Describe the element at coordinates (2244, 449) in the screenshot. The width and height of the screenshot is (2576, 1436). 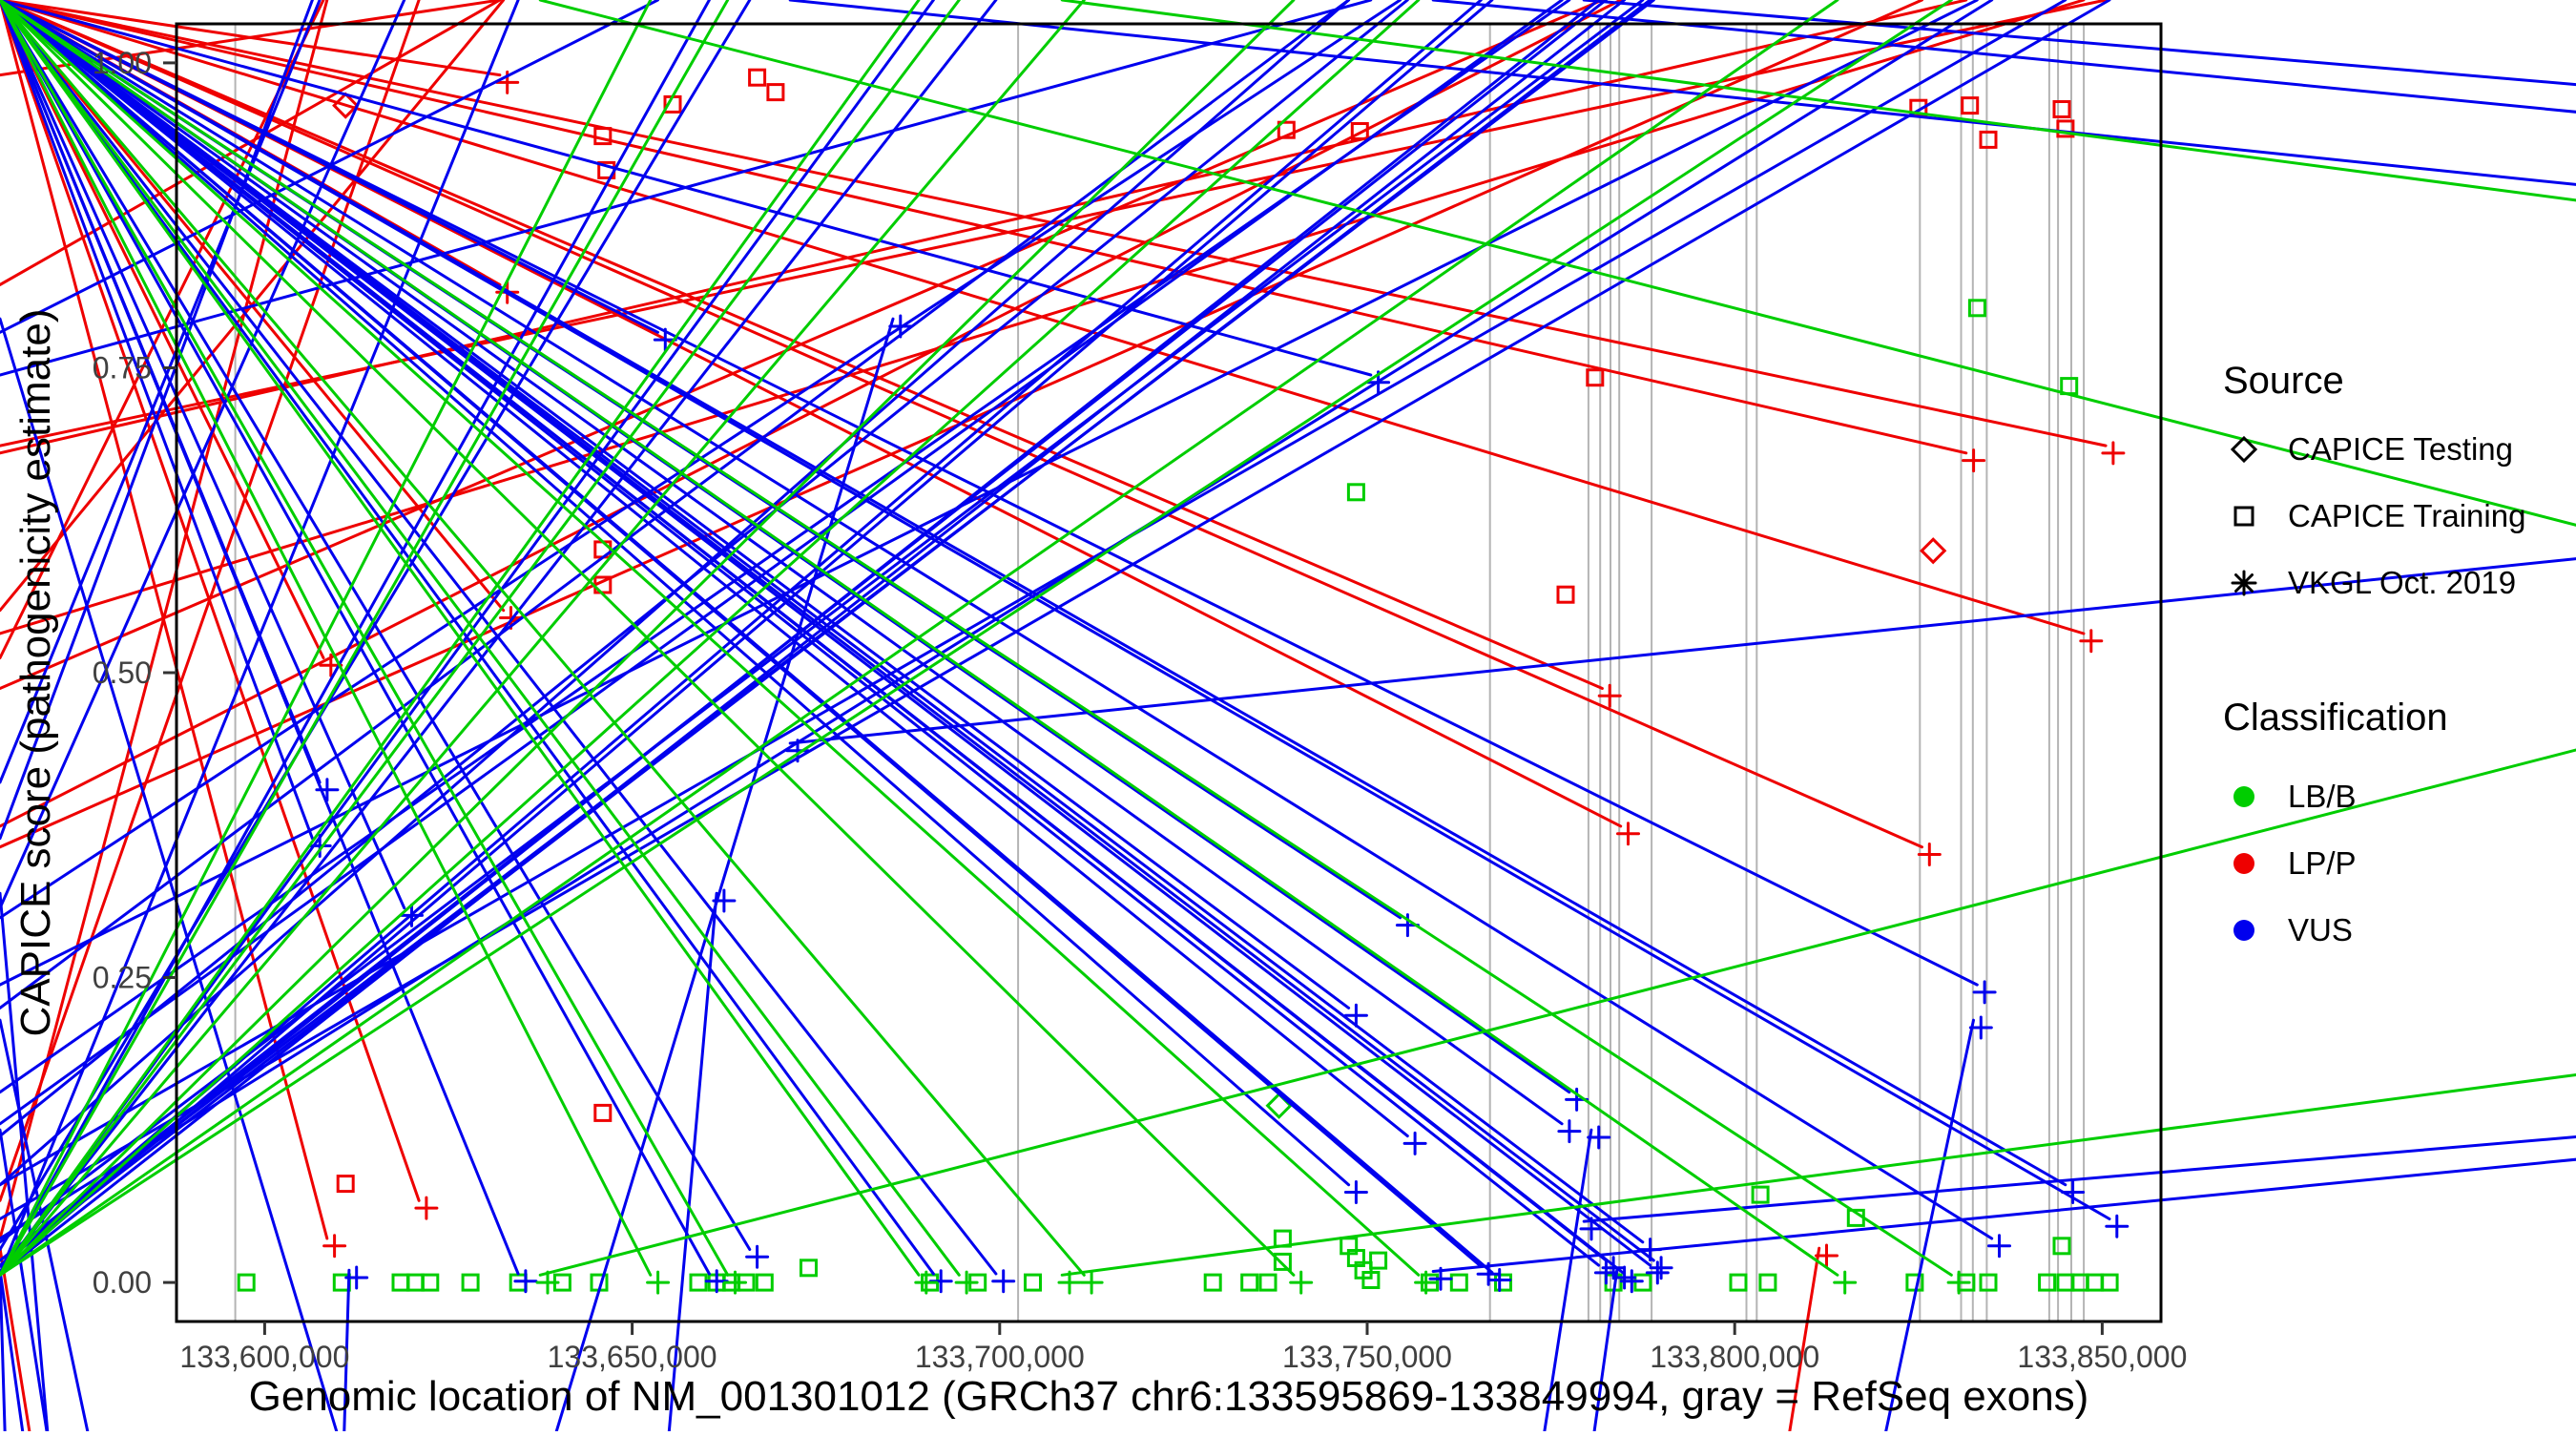
I see `diamond-icon` at that location.